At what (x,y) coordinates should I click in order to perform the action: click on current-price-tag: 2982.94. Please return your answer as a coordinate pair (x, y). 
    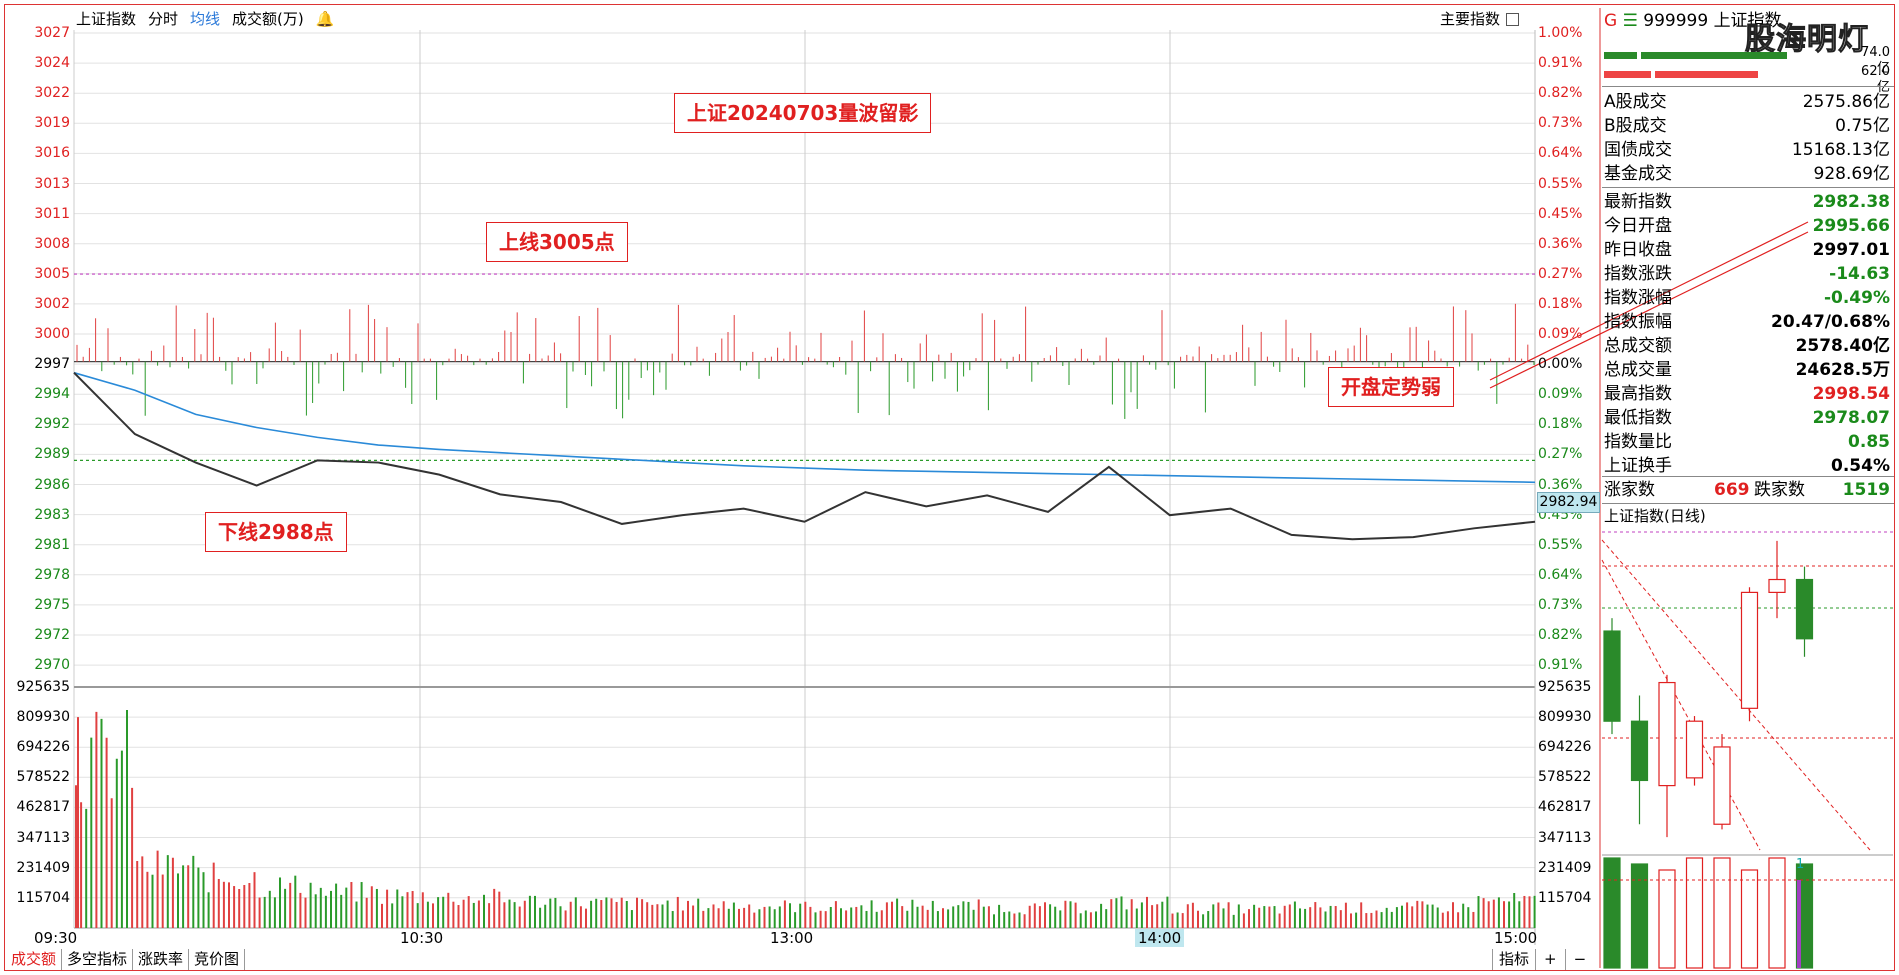
    Looking at the image, I should click on (1568, 502).